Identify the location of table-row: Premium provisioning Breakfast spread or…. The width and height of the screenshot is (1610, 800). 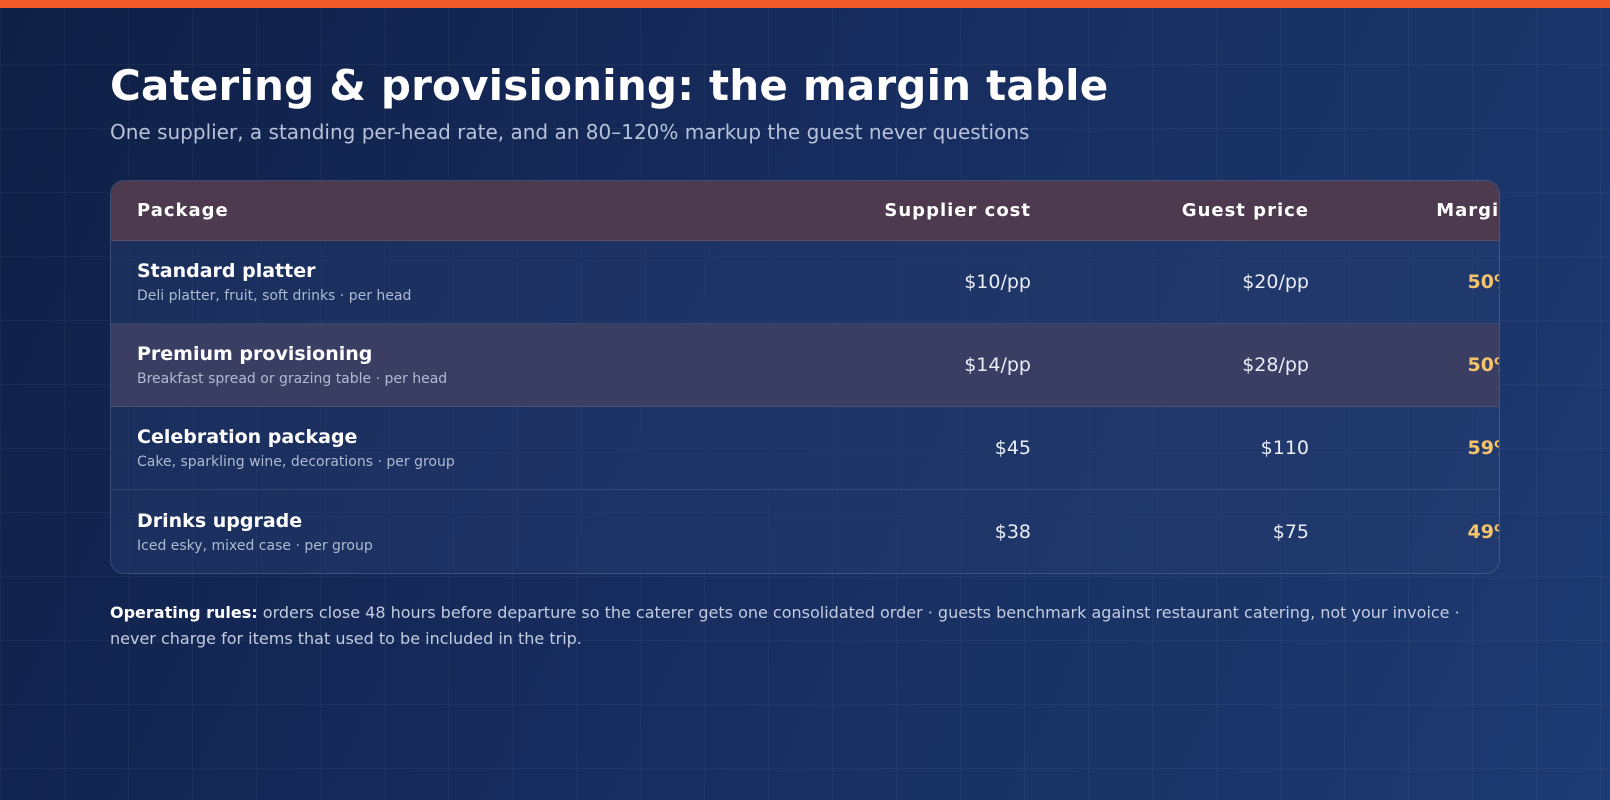
(805, 365).